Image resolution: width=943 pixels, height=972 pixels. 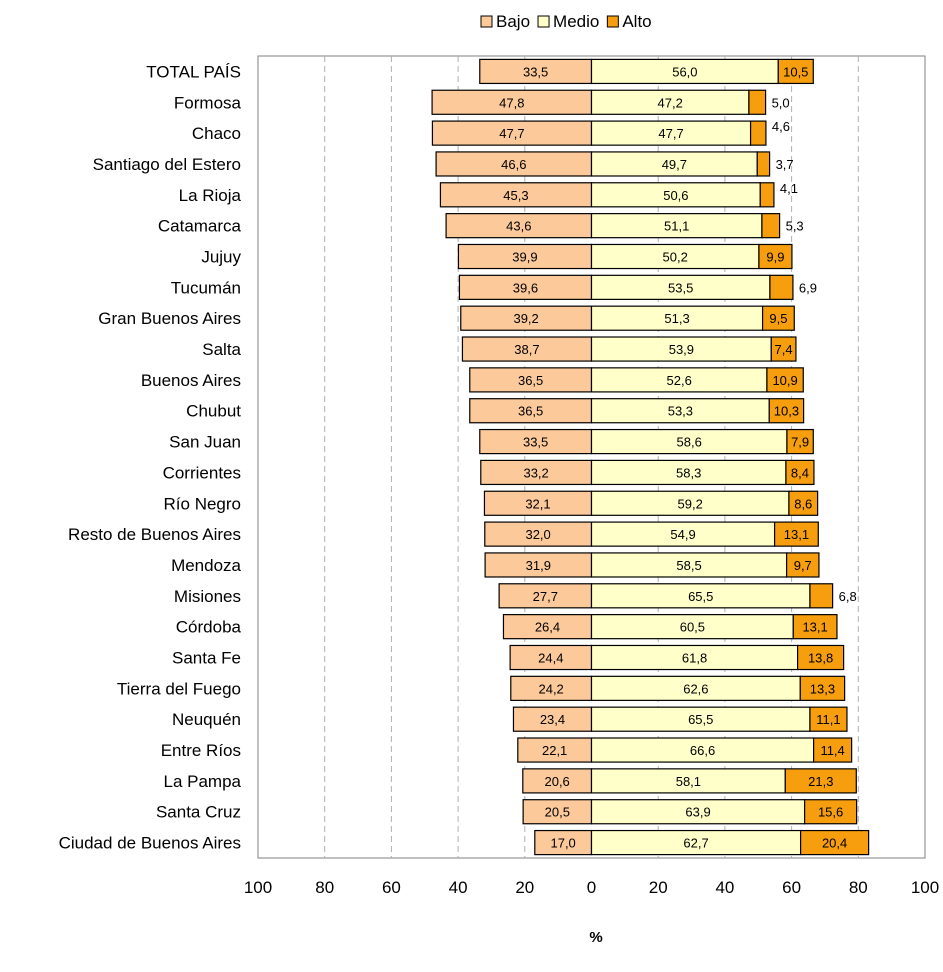 I want to click on bar-label-medio: 53,9, so click(x=681, y=349).